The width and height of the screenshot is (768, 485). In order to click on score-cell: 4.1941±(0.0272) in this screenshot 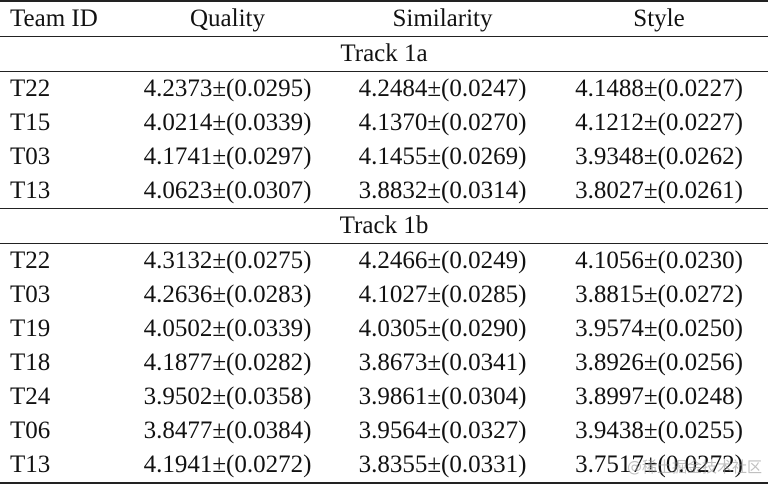, I will do `click(227, 466)`.